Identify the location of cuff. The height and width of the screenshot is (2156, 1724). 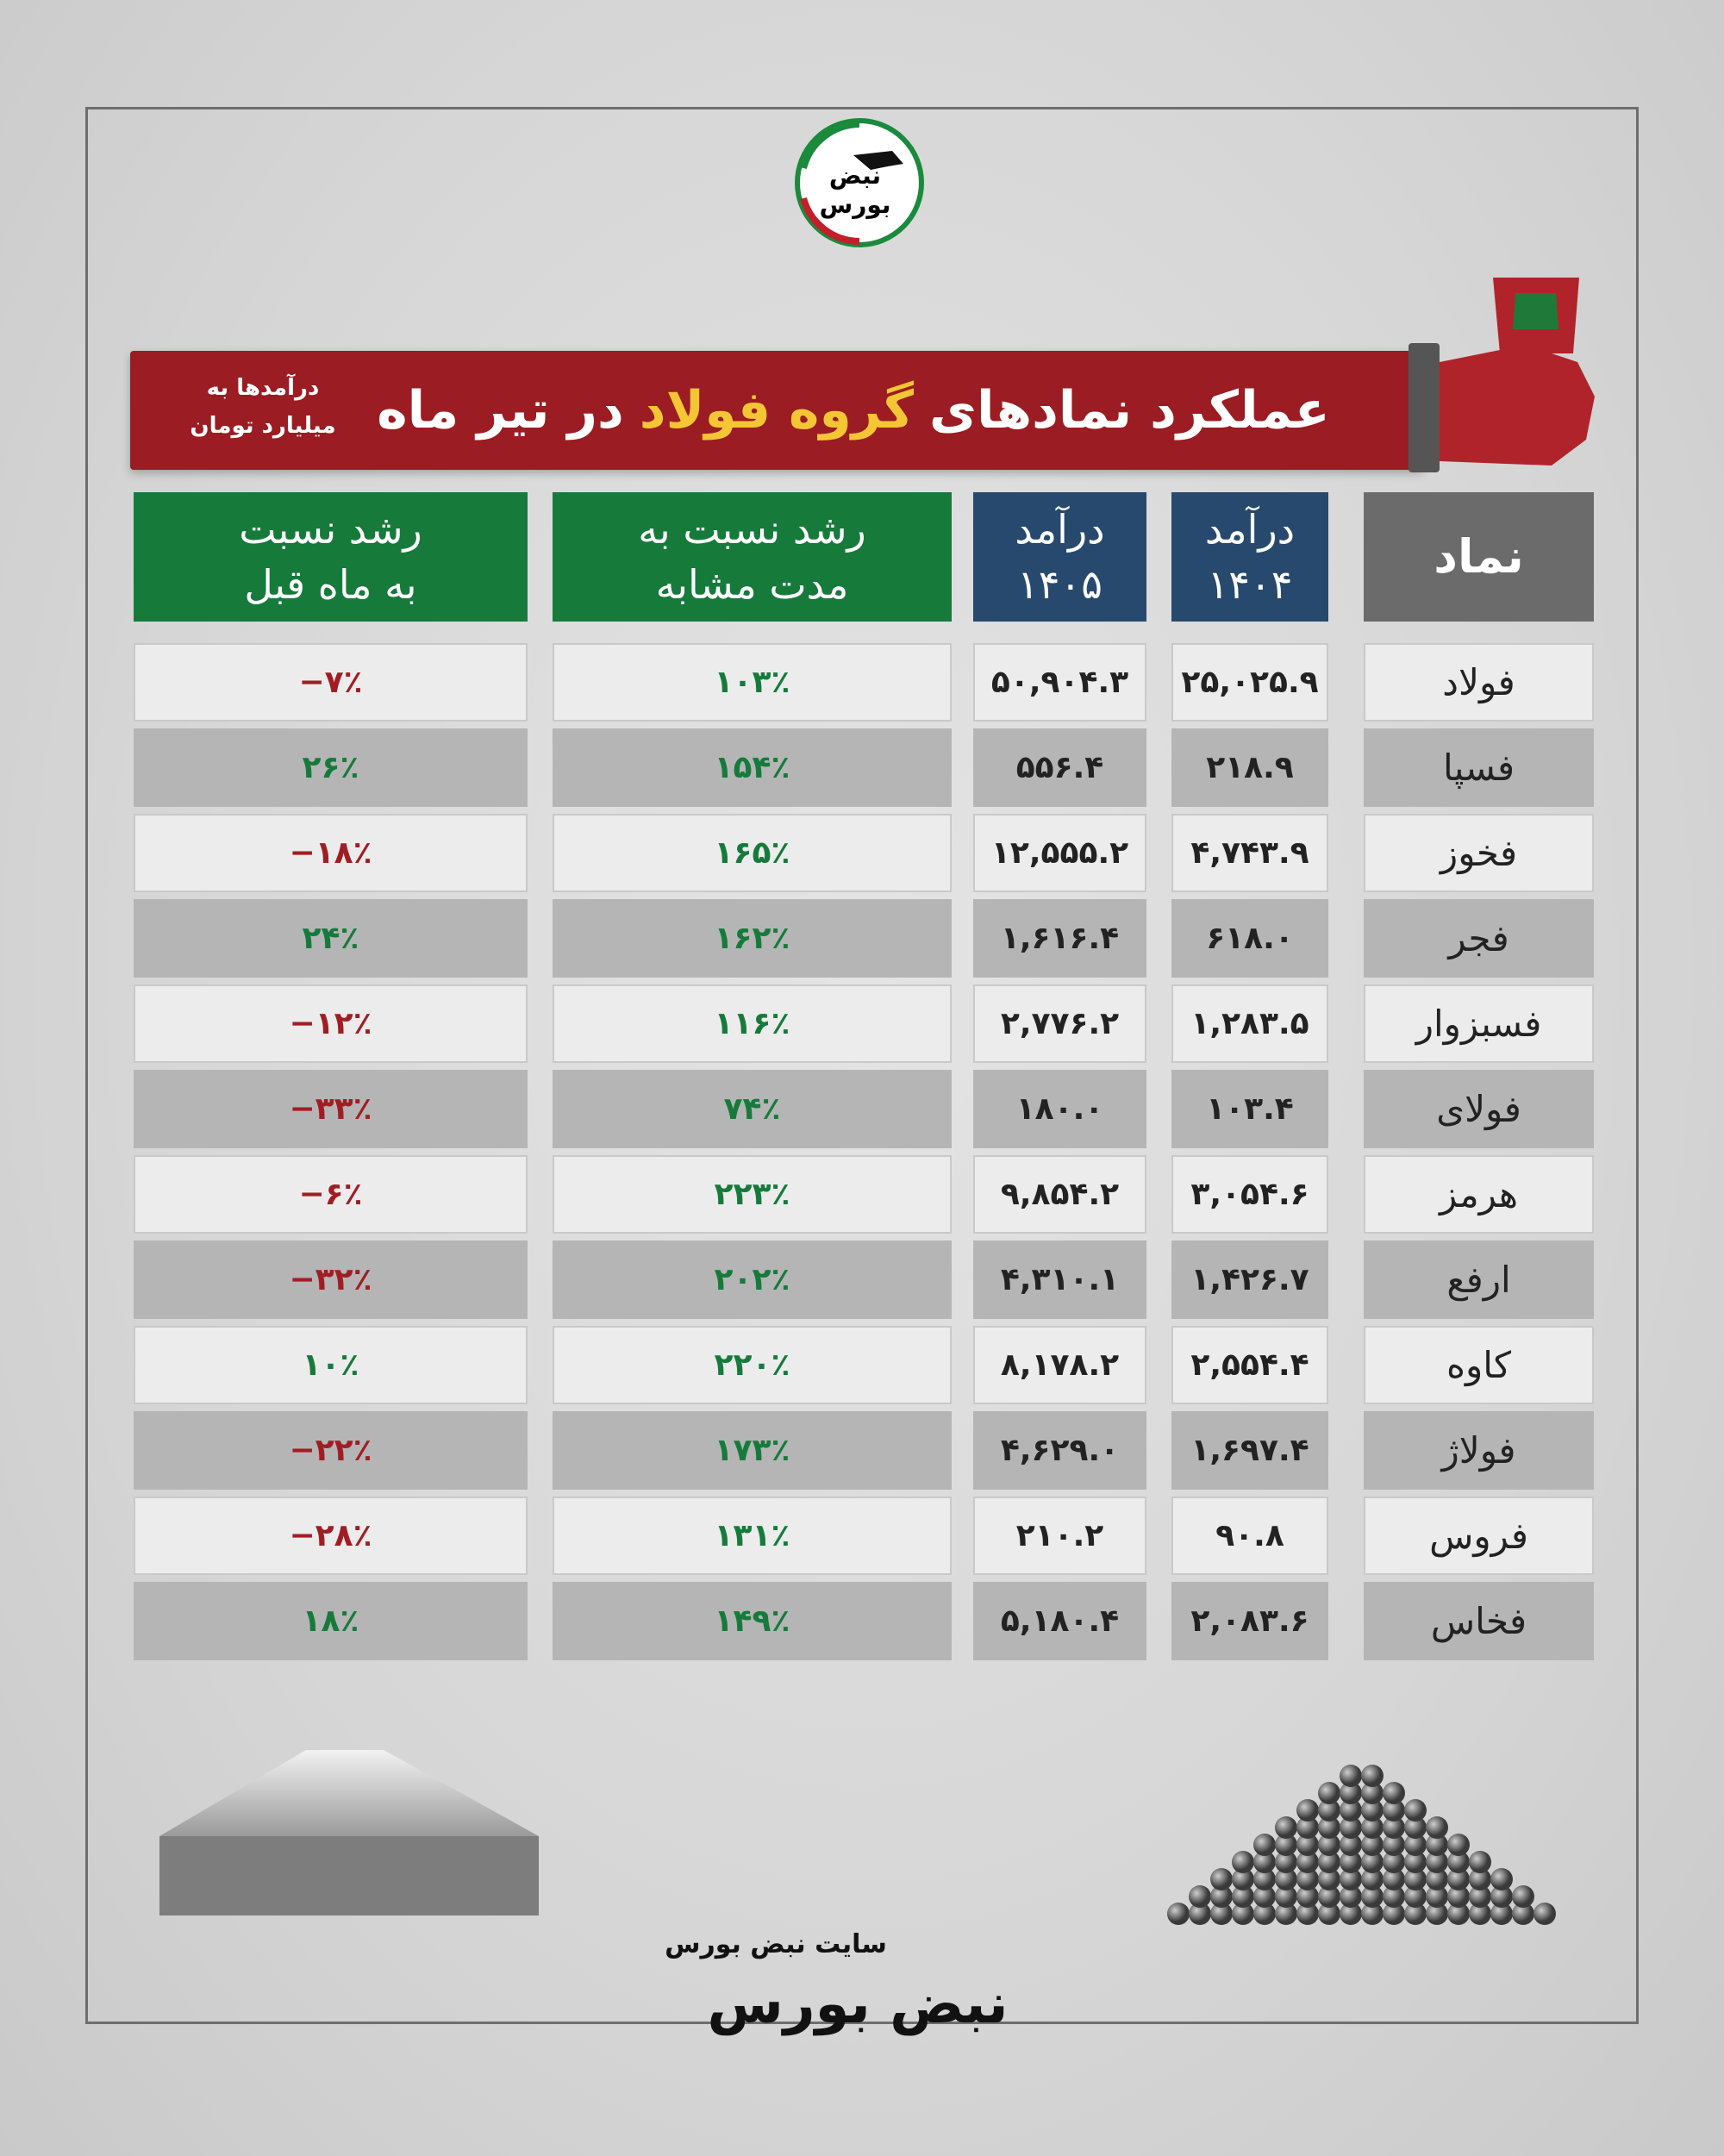
(1424, 407).